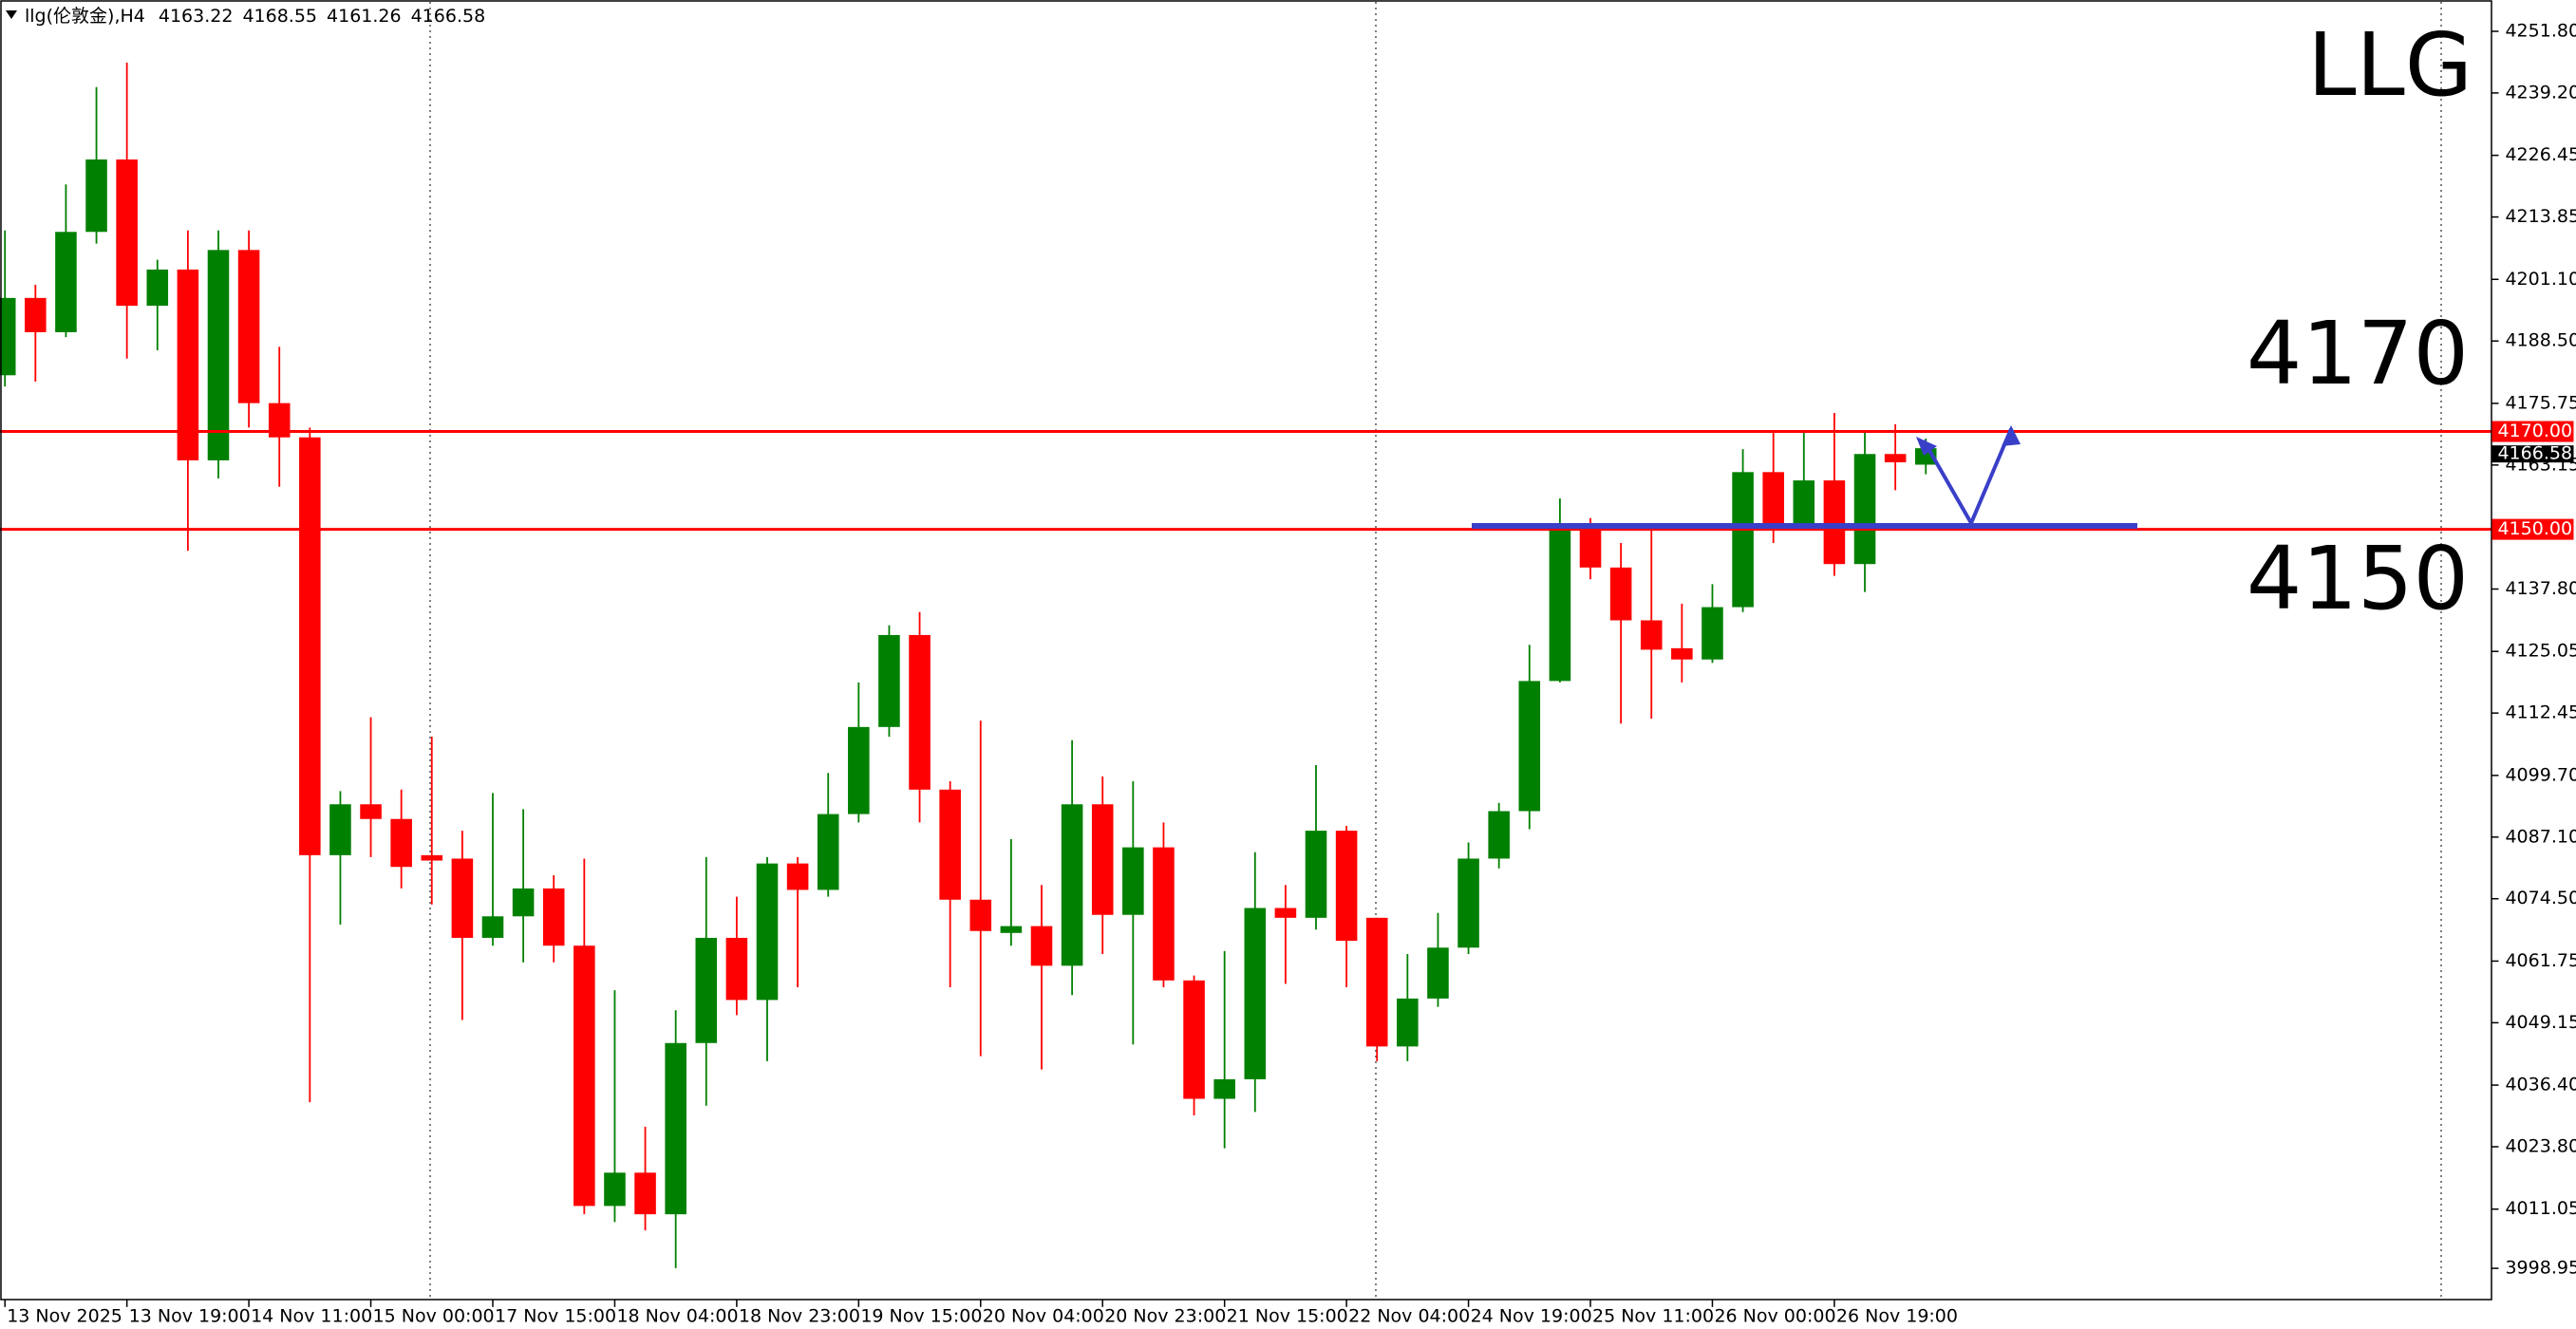 This screenshot has height=1329, width=2576. Describe the element at coordinates (434, 1315) in the screenshot. I see `x-tick-label: 15 Nov 00:00` at that location.